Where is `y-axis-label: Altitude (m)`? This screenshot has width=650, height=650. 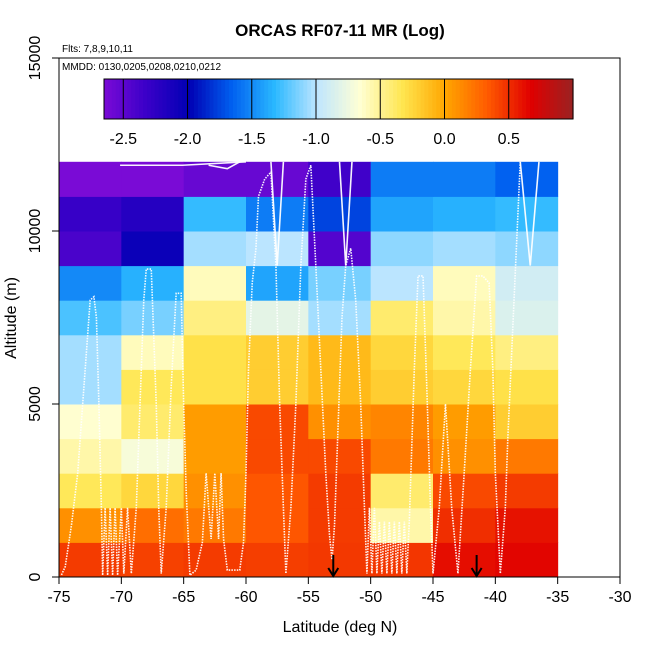 y-axis-label: Altitude (m) is located at coordinates (11, 318).